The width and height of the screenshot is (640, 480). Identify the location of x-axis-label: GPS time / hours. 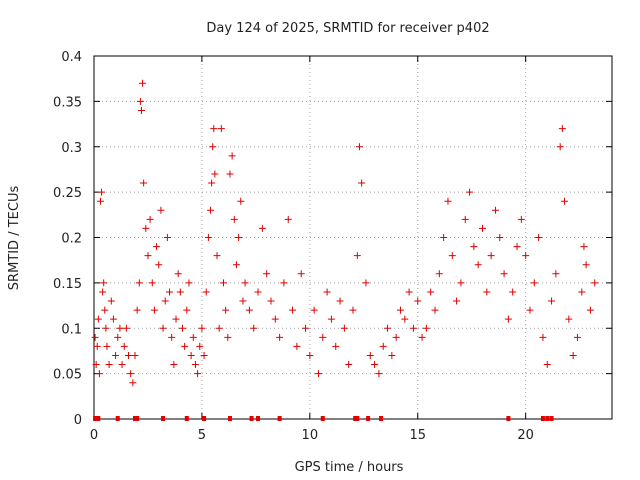
(349, 467).